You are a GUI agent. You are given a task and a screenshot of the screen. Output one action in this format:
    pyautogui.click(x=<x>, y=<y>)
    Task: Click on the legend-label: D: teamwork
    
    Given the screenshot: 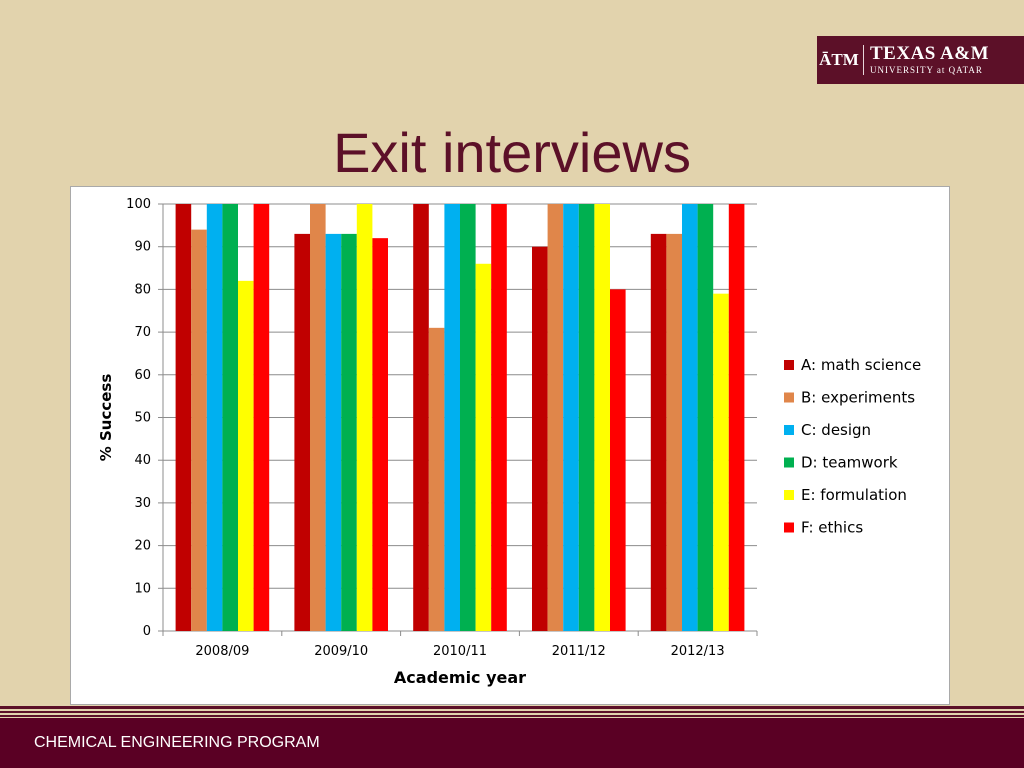 What is the action you would take?
    pyautogui.click(x=849, y=463)
    